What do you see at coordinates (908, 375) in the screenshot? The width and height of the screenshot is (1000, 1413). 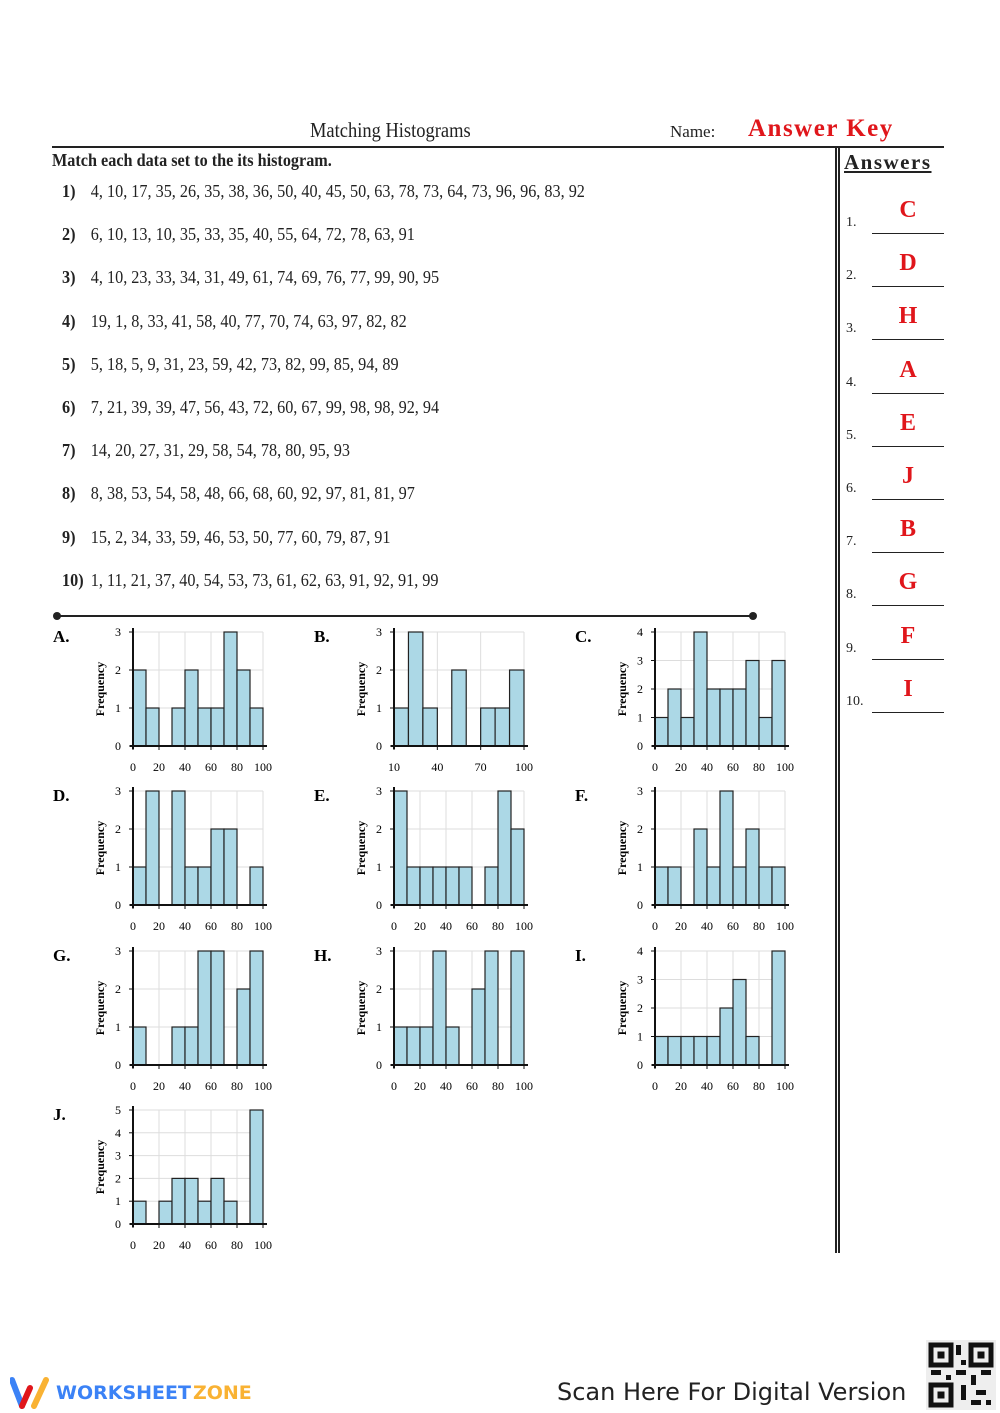 I see `answer-blank: A` at bounding box center [908, 375].